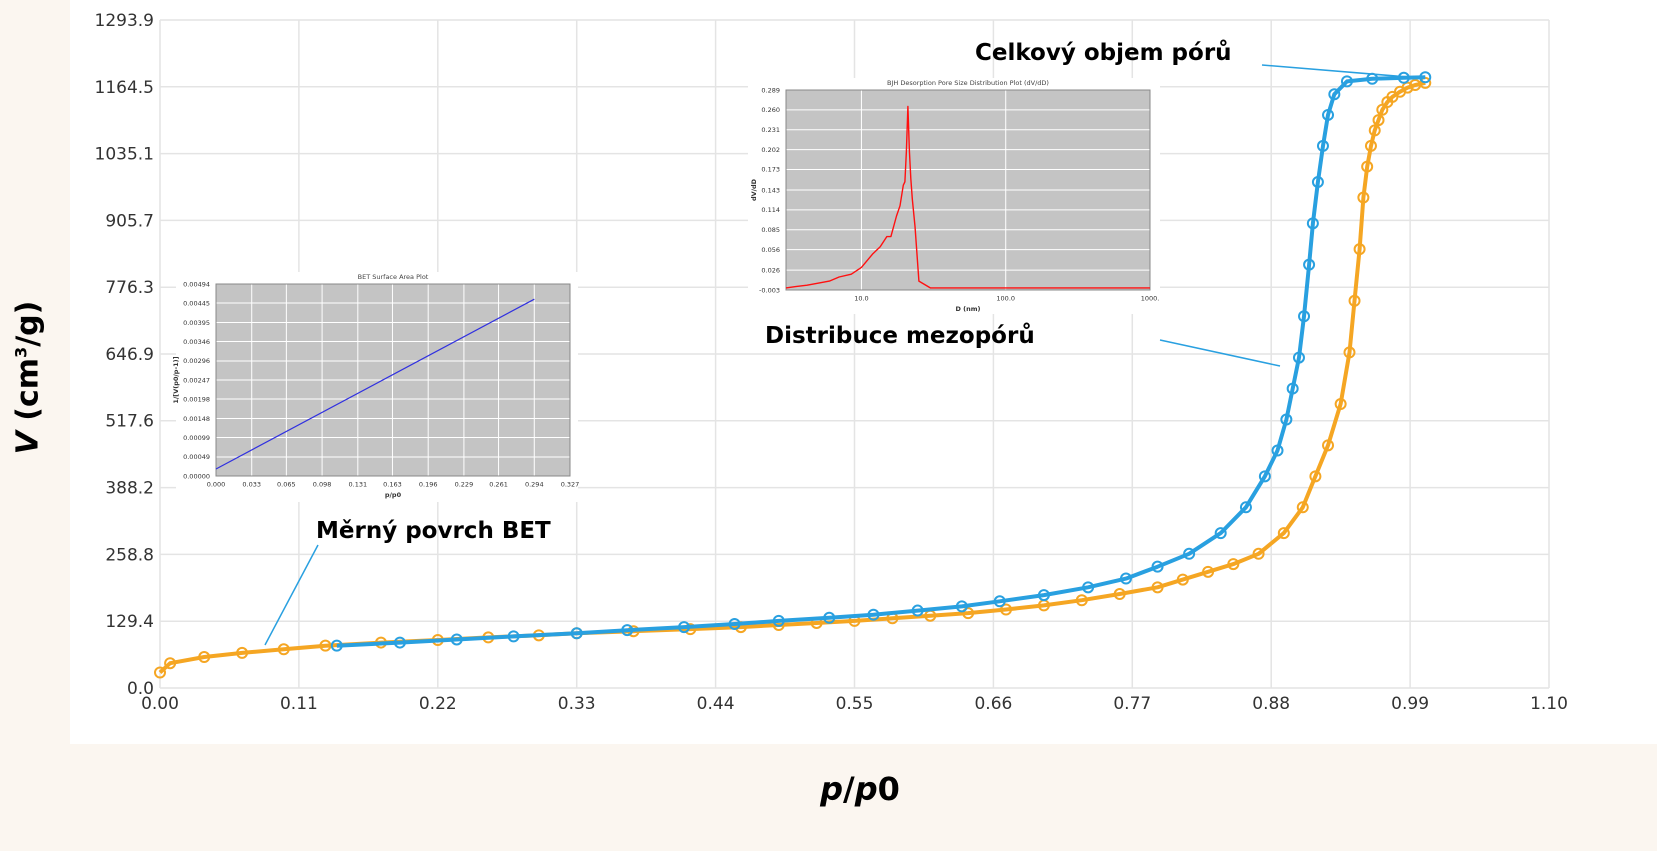 This screenshot has width=1657, height=851. Describe the element at coordinates (393, 380) in the screenshot. I see `bet-inset-frame` at that location.